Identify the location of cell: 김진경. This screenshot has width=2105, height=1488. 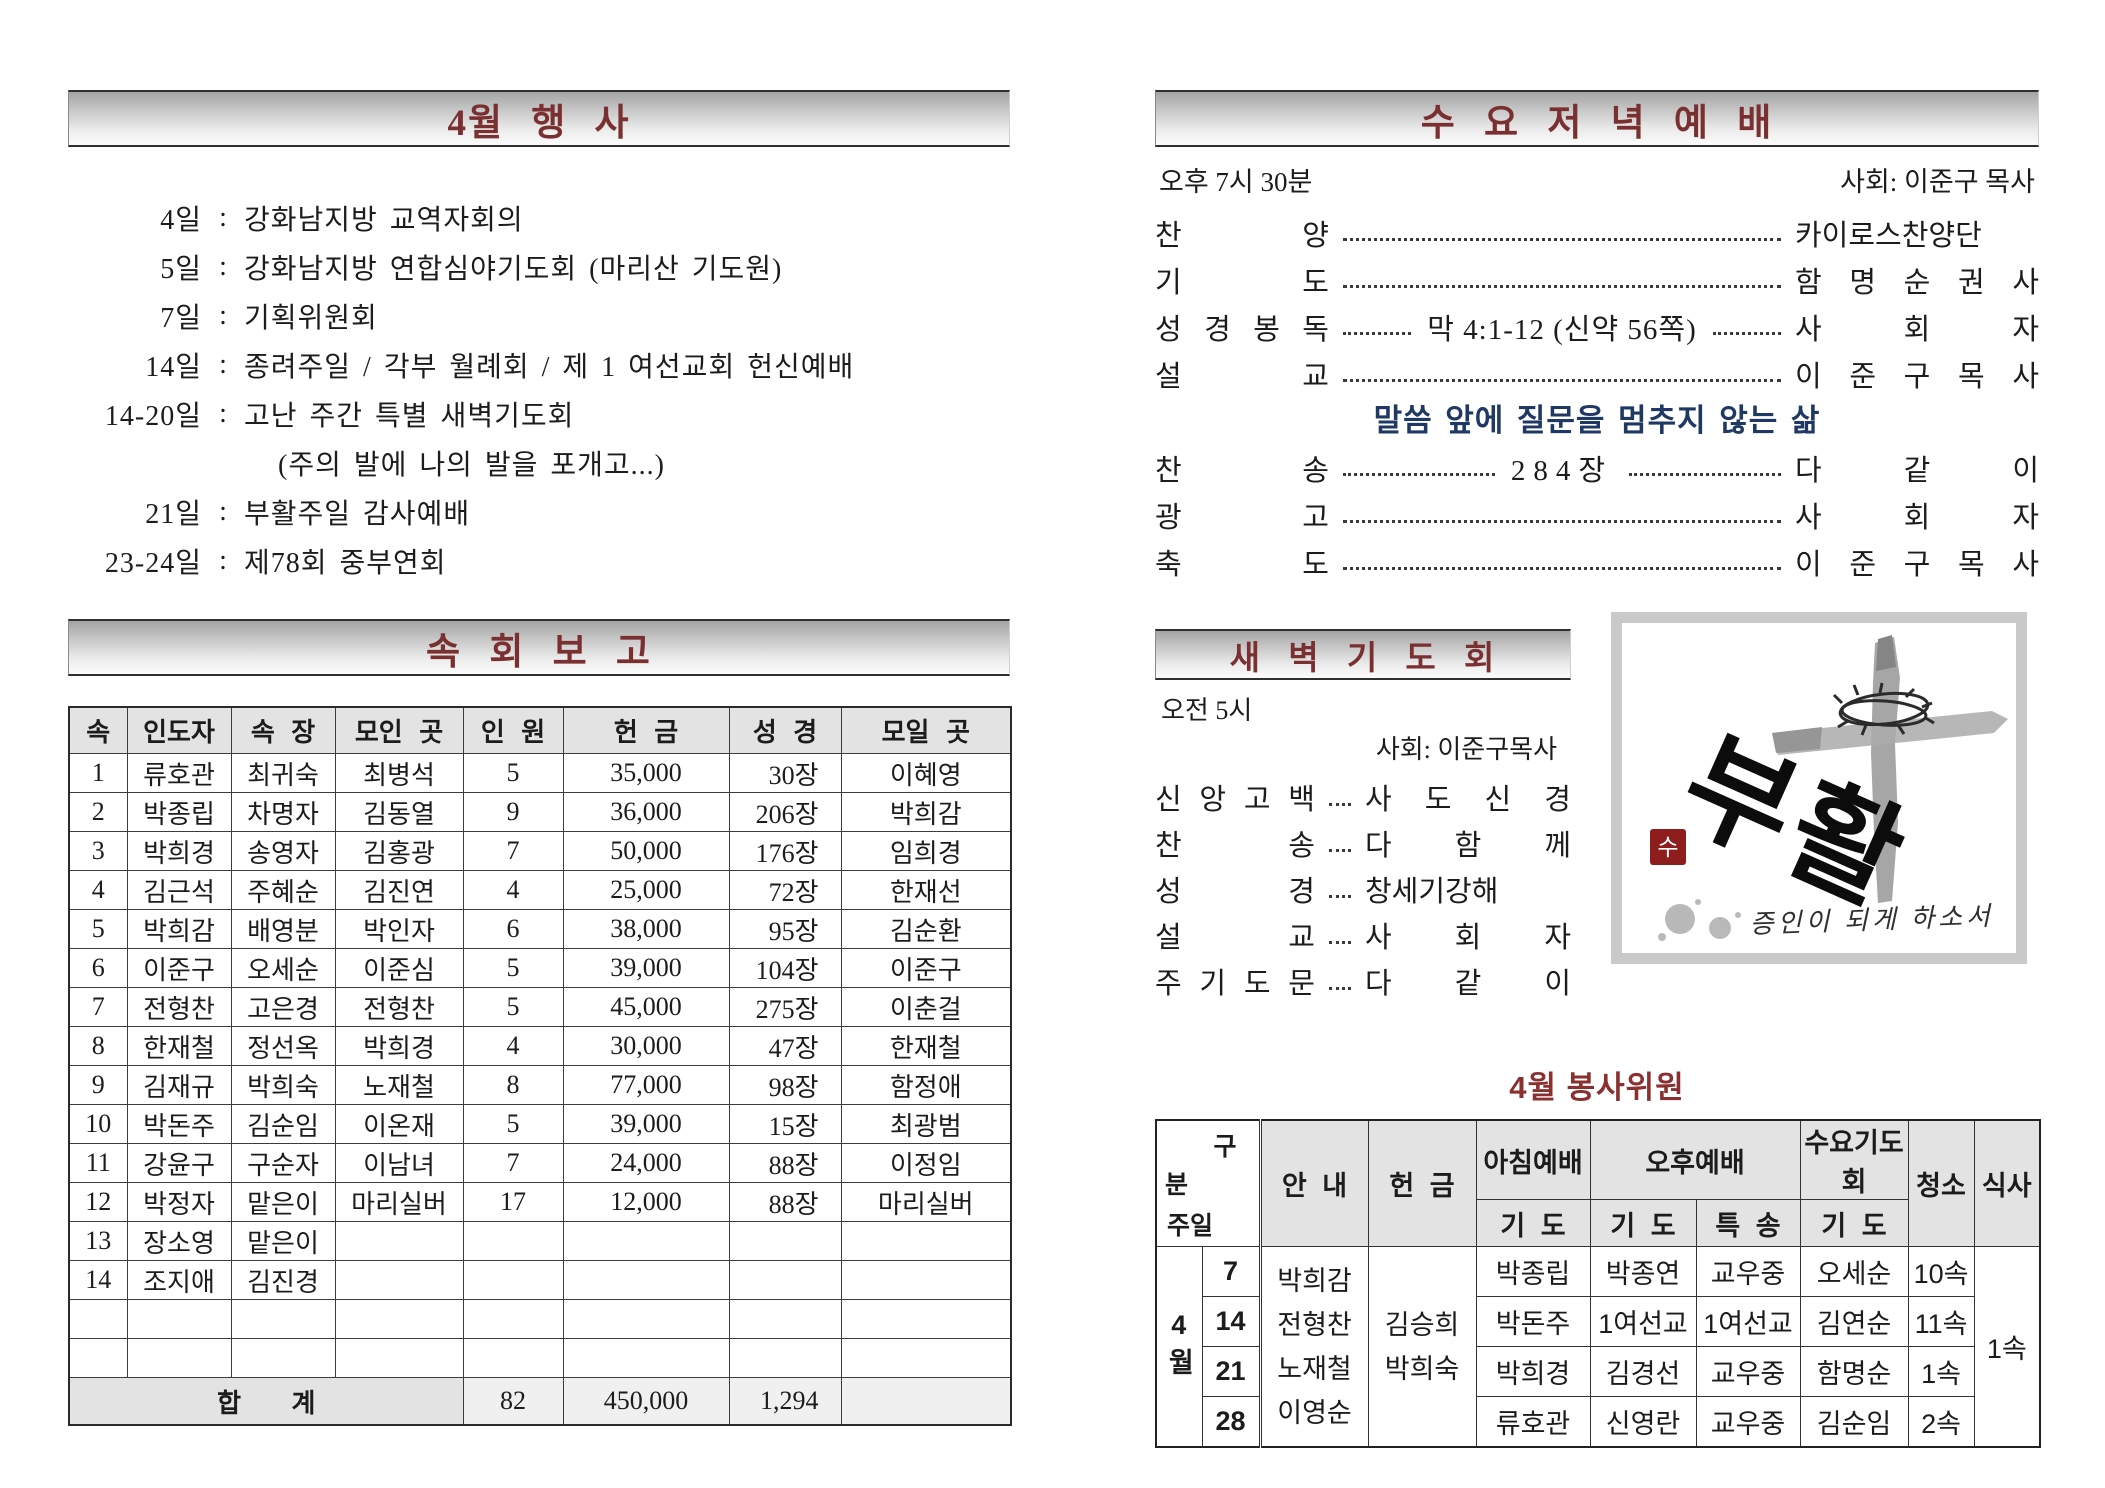
(283, 1280).